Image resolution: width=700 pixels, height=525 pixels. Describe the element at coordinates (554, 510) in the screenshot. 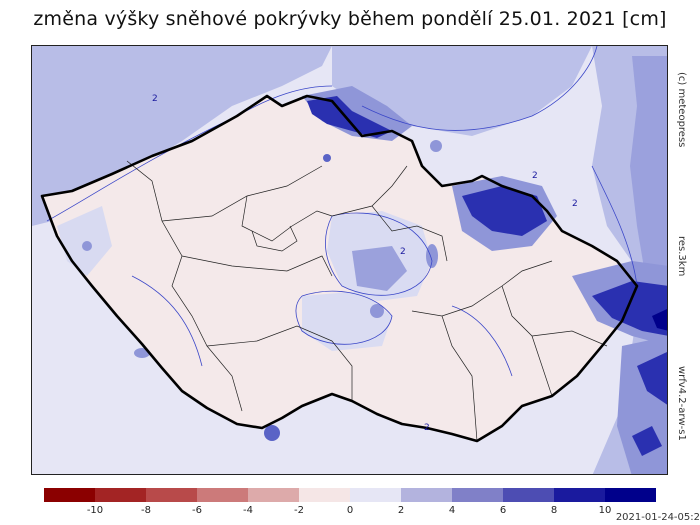

I see `legend-tick-label: 8` at that location.